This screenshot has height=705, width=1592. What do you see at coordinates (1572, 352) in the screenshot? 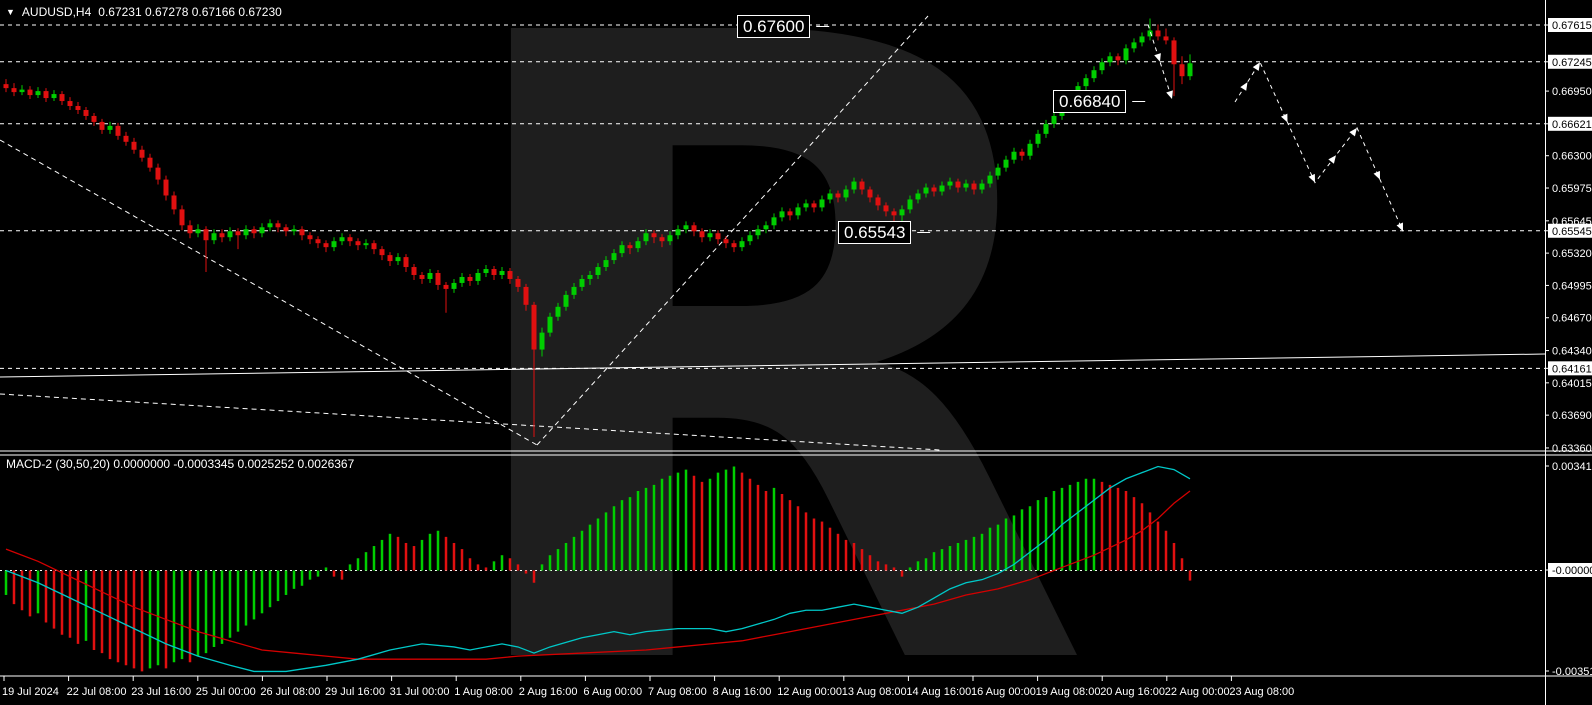
I see `axis-price-label: 0.64340` at bounding box center [1572, 352].